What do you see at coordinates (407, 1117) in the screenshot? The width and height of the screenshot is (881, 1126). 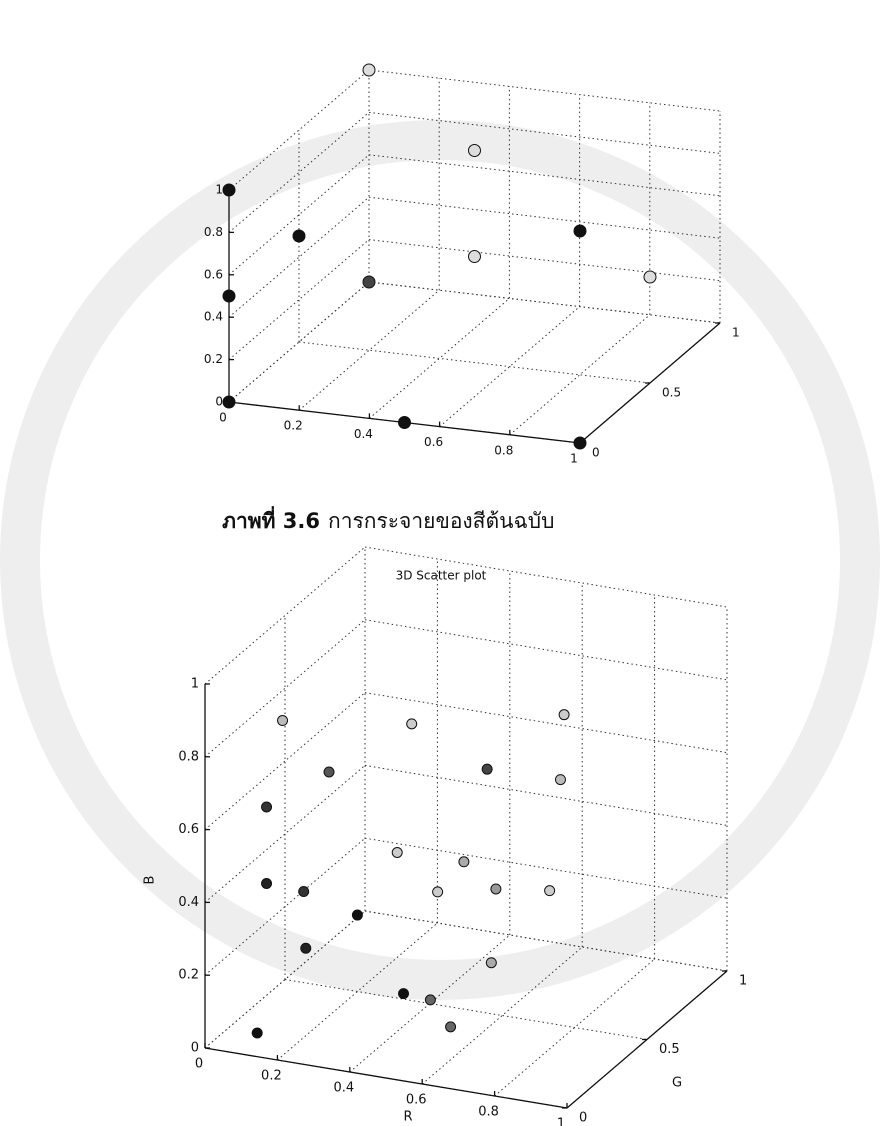 I see `x-axis-label: R` at bounding box center [407, 1117].